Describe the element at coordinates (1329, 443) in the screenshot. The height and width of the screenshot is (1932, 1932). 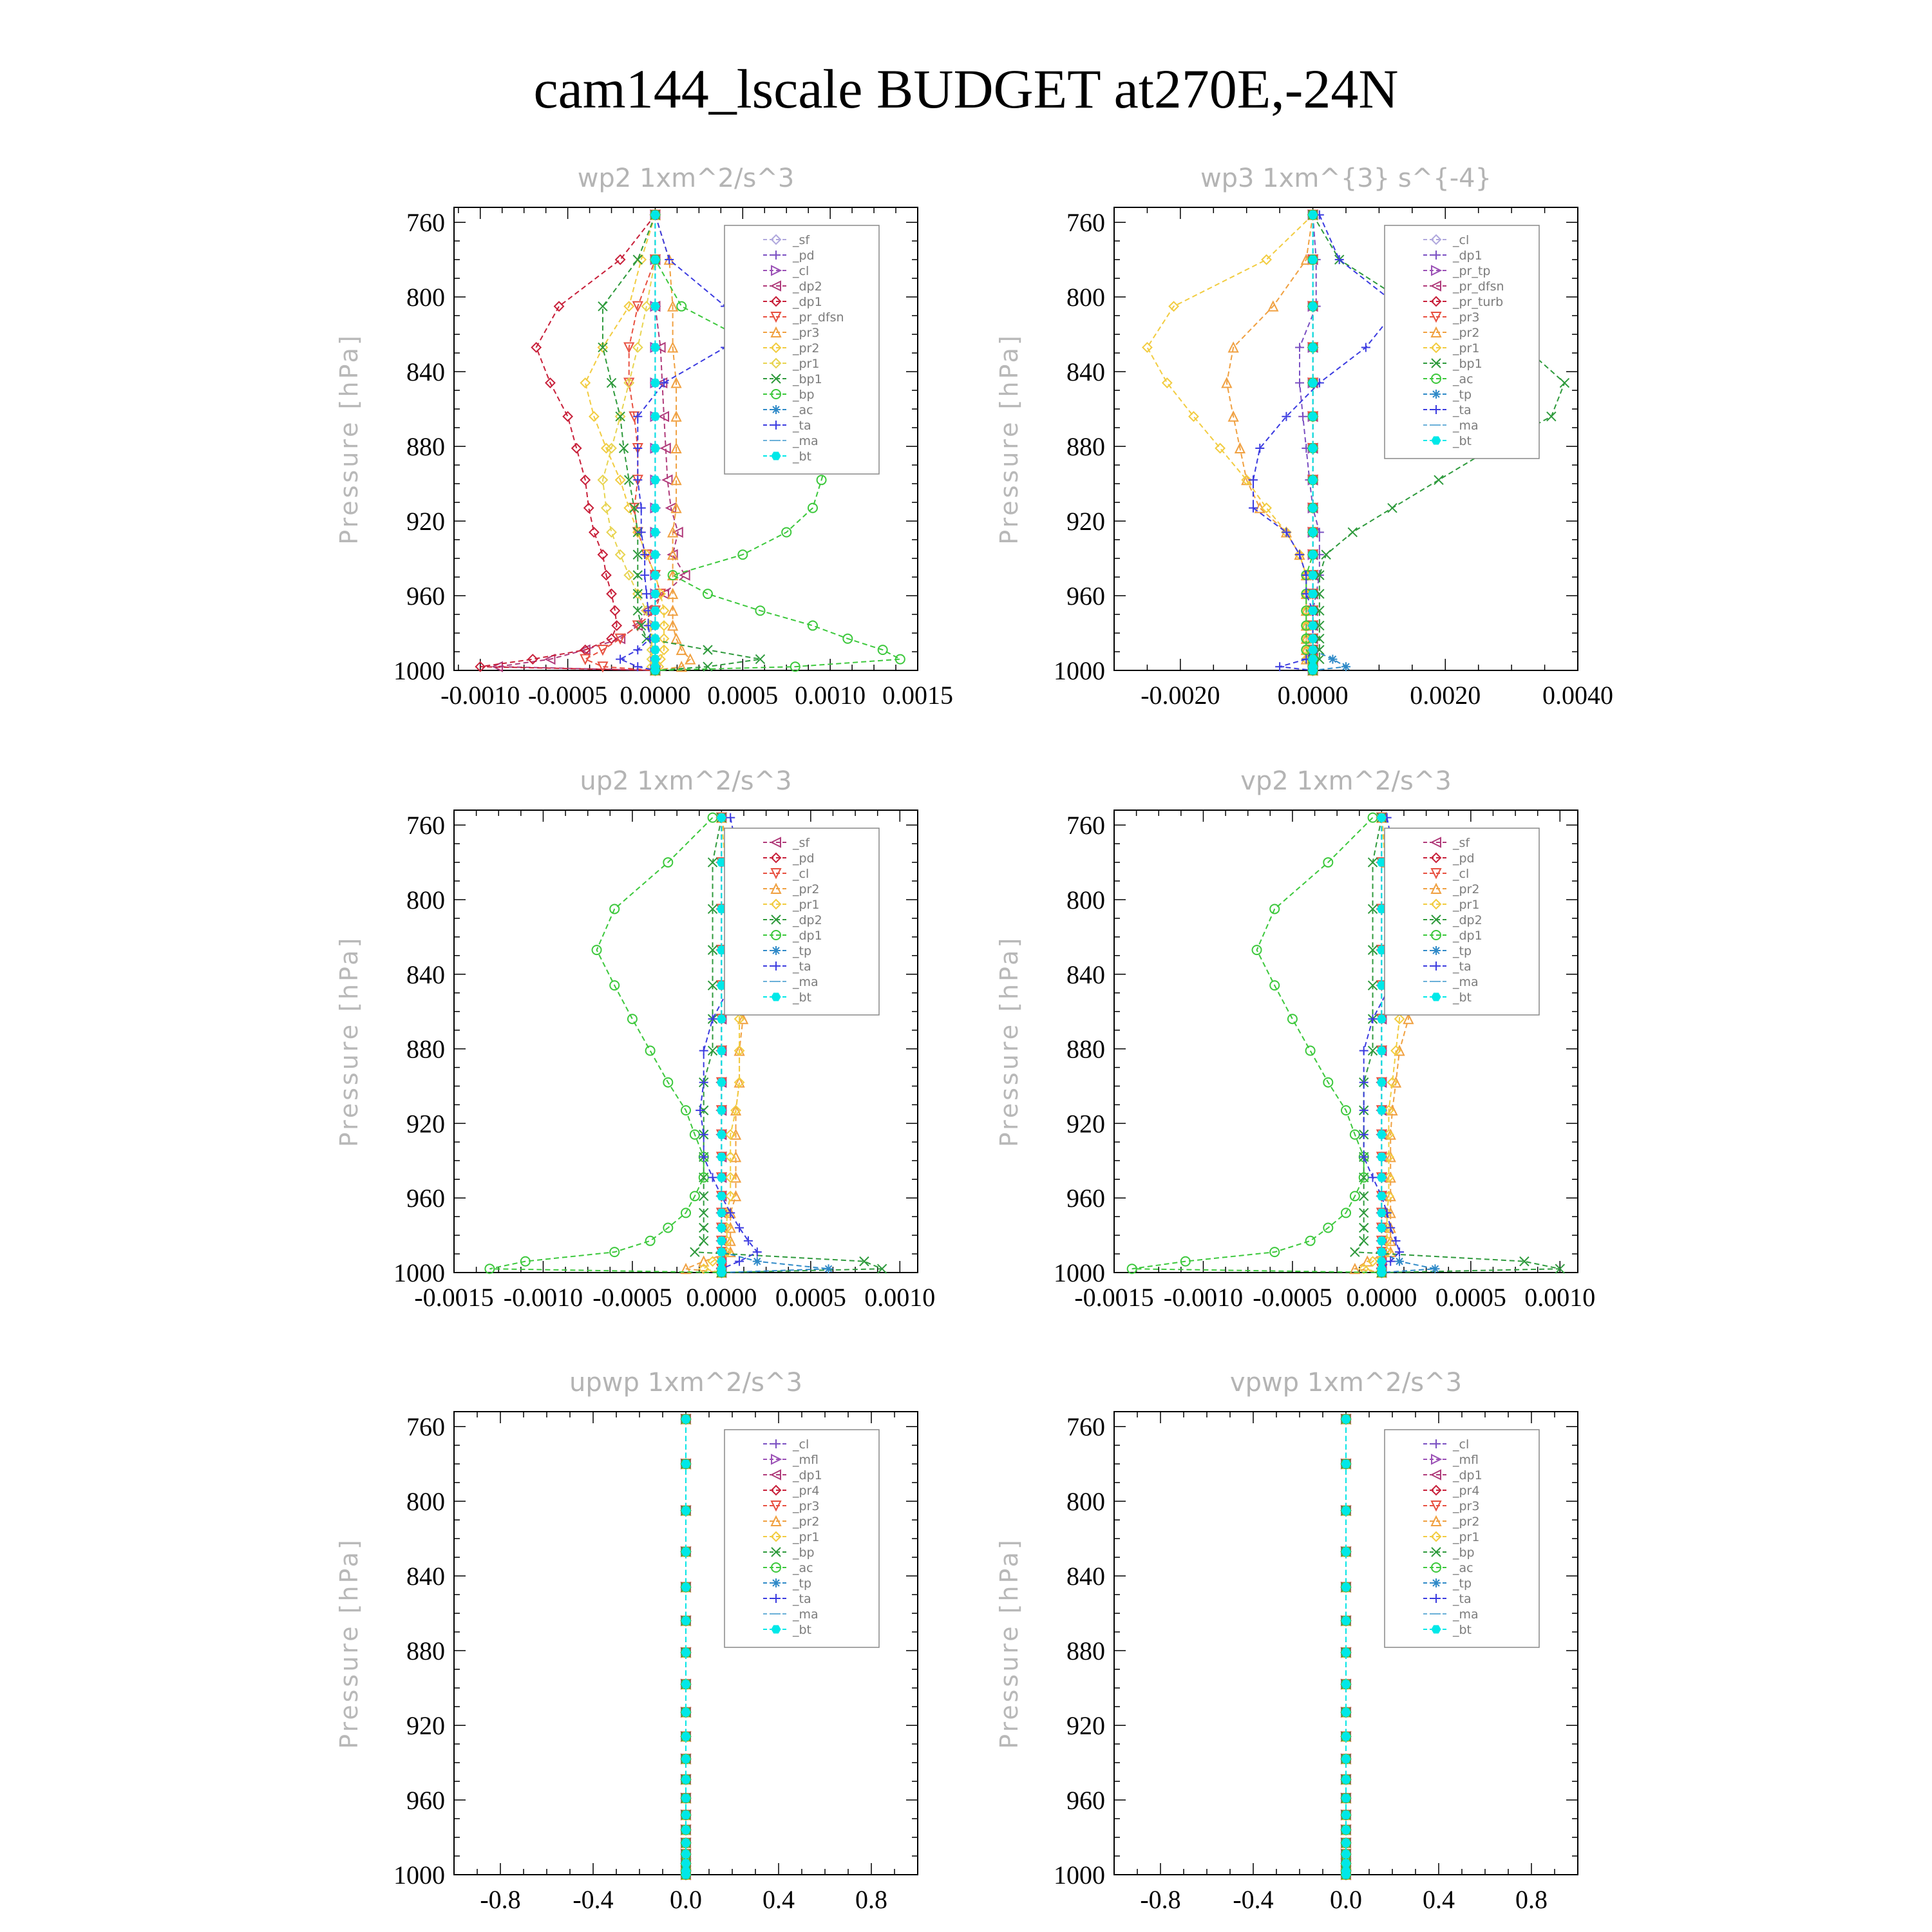
I see `series-tp` at that location.